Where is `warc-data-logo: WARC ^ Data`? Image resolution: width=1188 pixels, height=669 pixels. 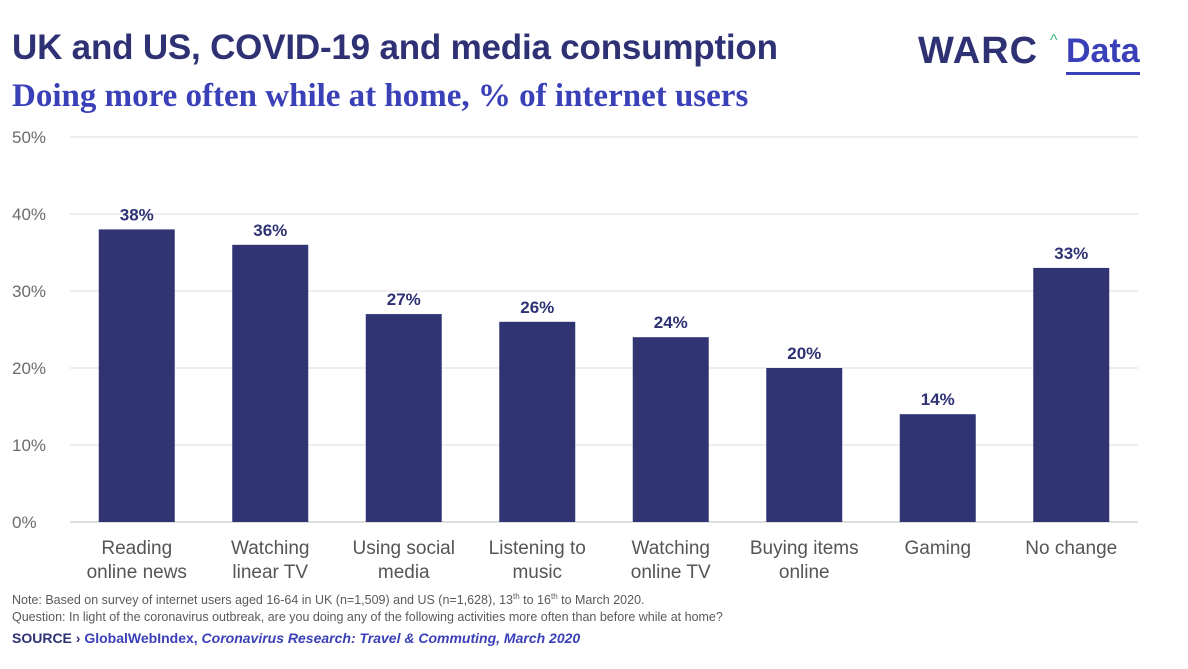
warc-data-logo: WARC ^ Data is located at coordinates (1033, 54).